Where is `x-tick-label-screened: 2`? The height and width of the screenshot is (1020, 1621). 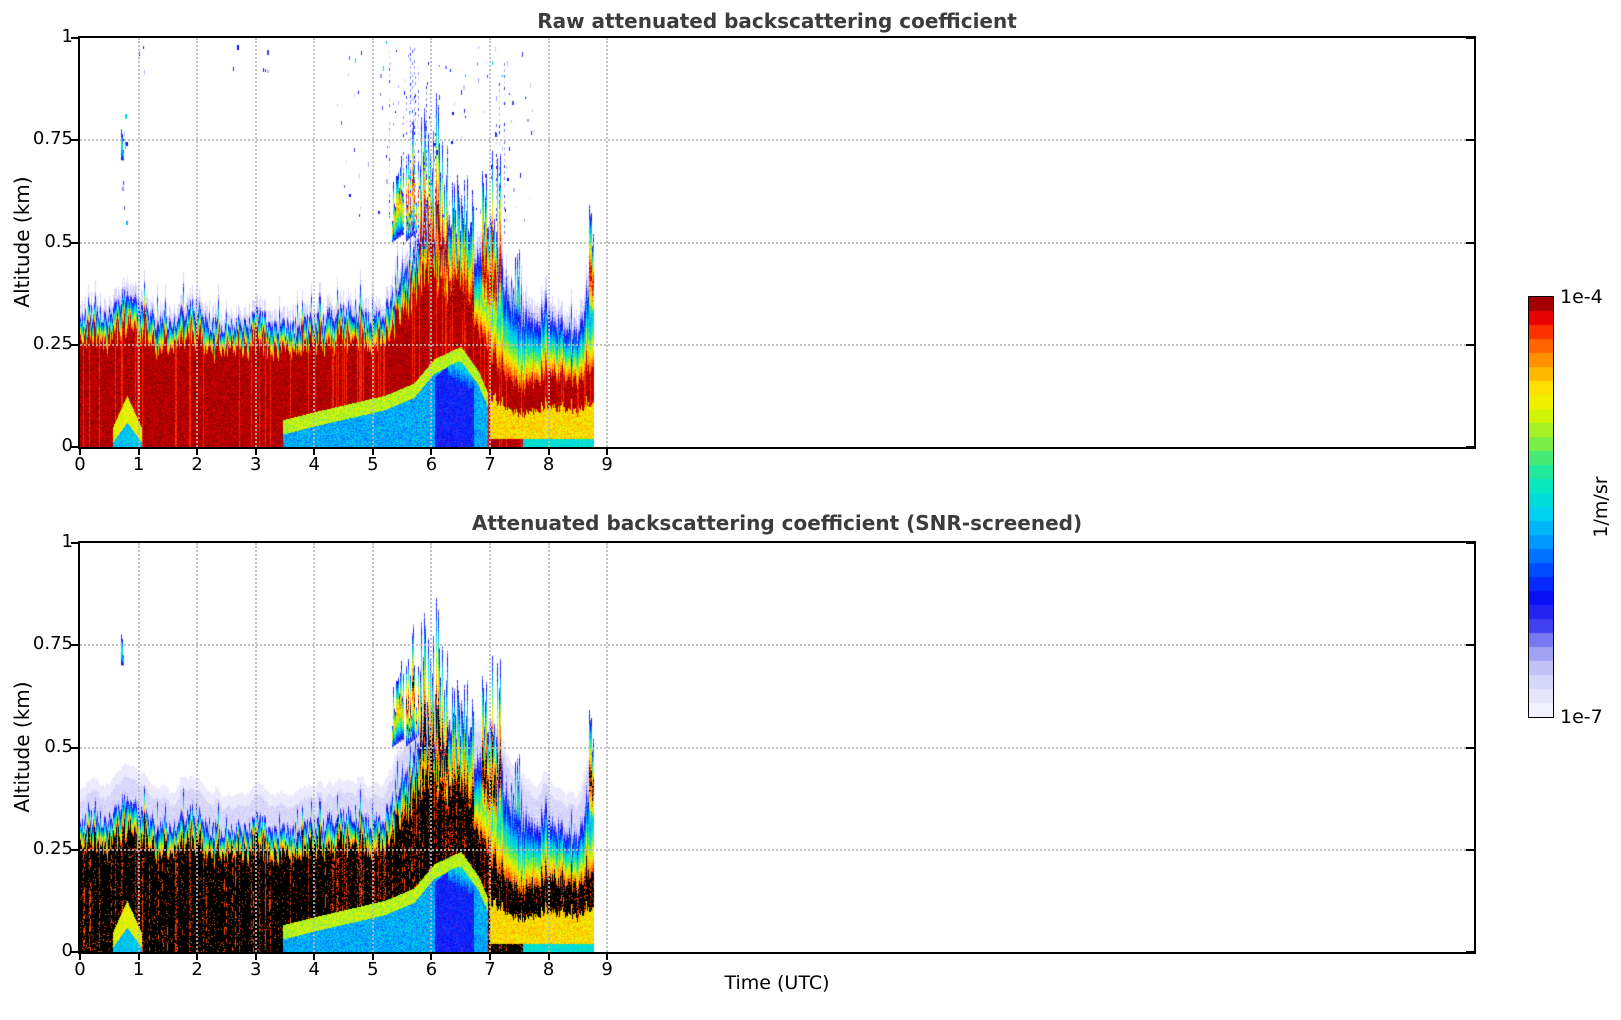
x-tick-label-screened: 2 is located at coordinates (197, 969).